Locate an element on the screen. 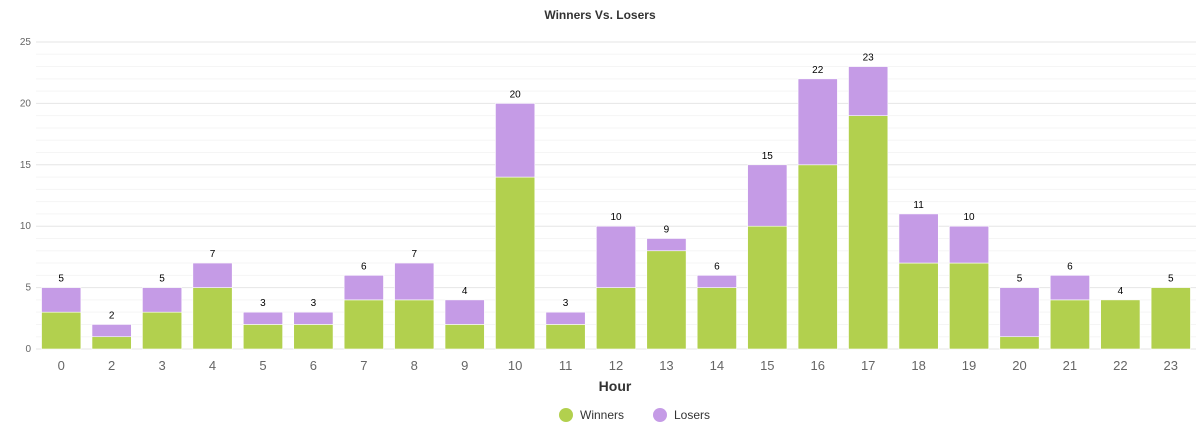 The image size is (1199, 445). bar-total-label: 20 is located at coordinates (516, 94).